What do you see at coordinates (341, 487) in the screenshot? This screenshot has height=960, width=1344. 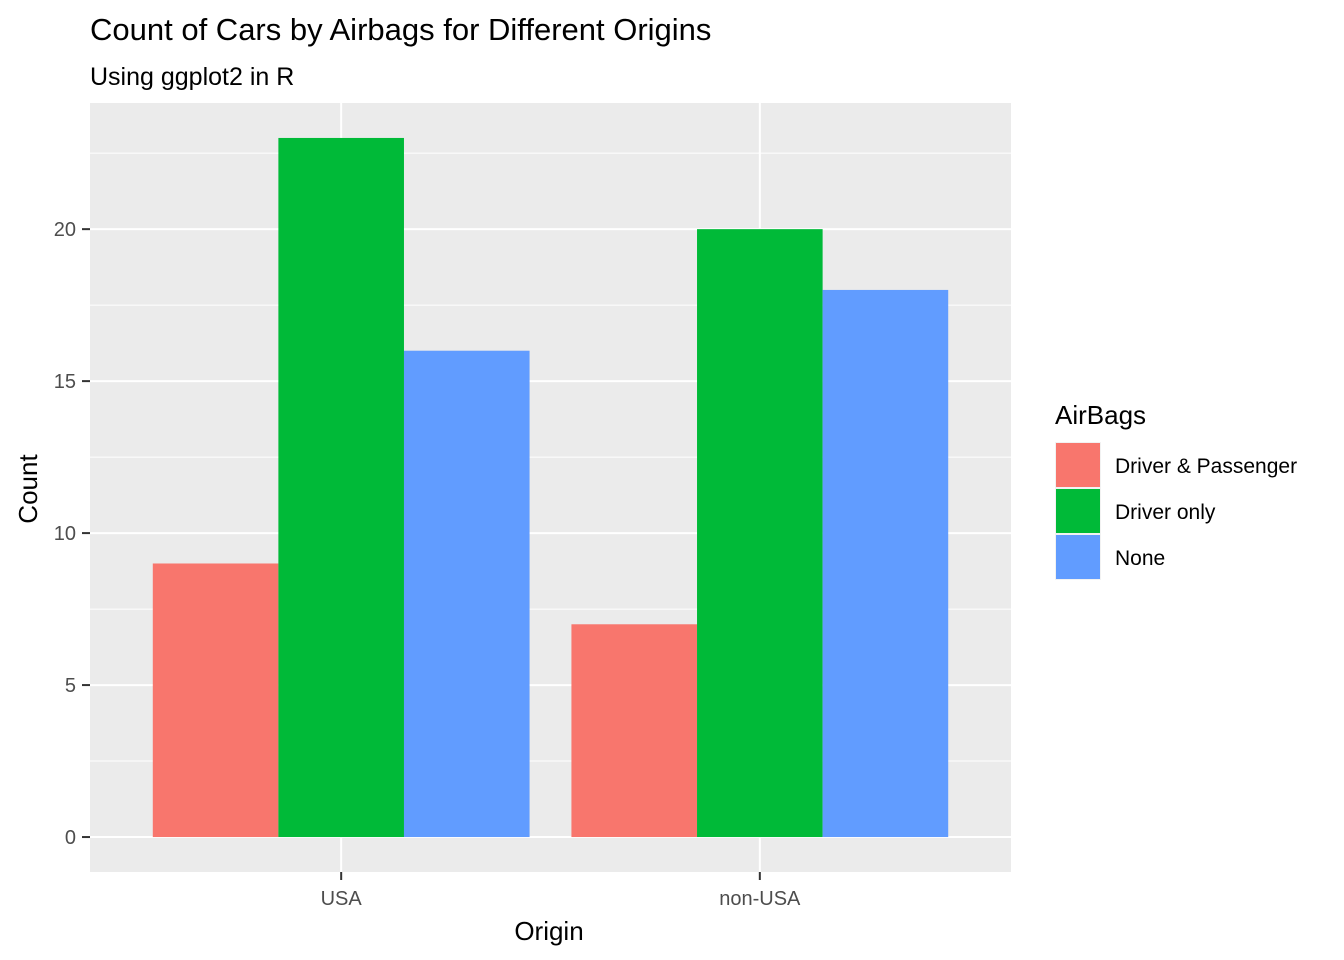 I see `bar-usa-driver-only` at bounding box center [341, 487].